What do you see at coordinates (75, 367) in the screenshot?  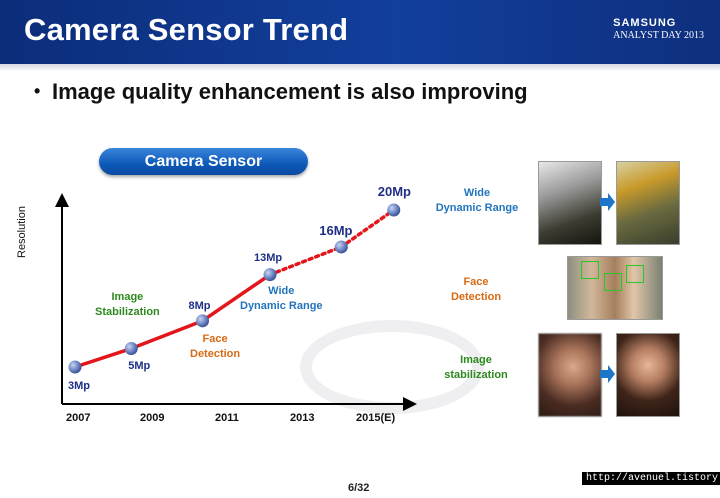 I see `data-point-3mp` at bounding box center [75, 367].